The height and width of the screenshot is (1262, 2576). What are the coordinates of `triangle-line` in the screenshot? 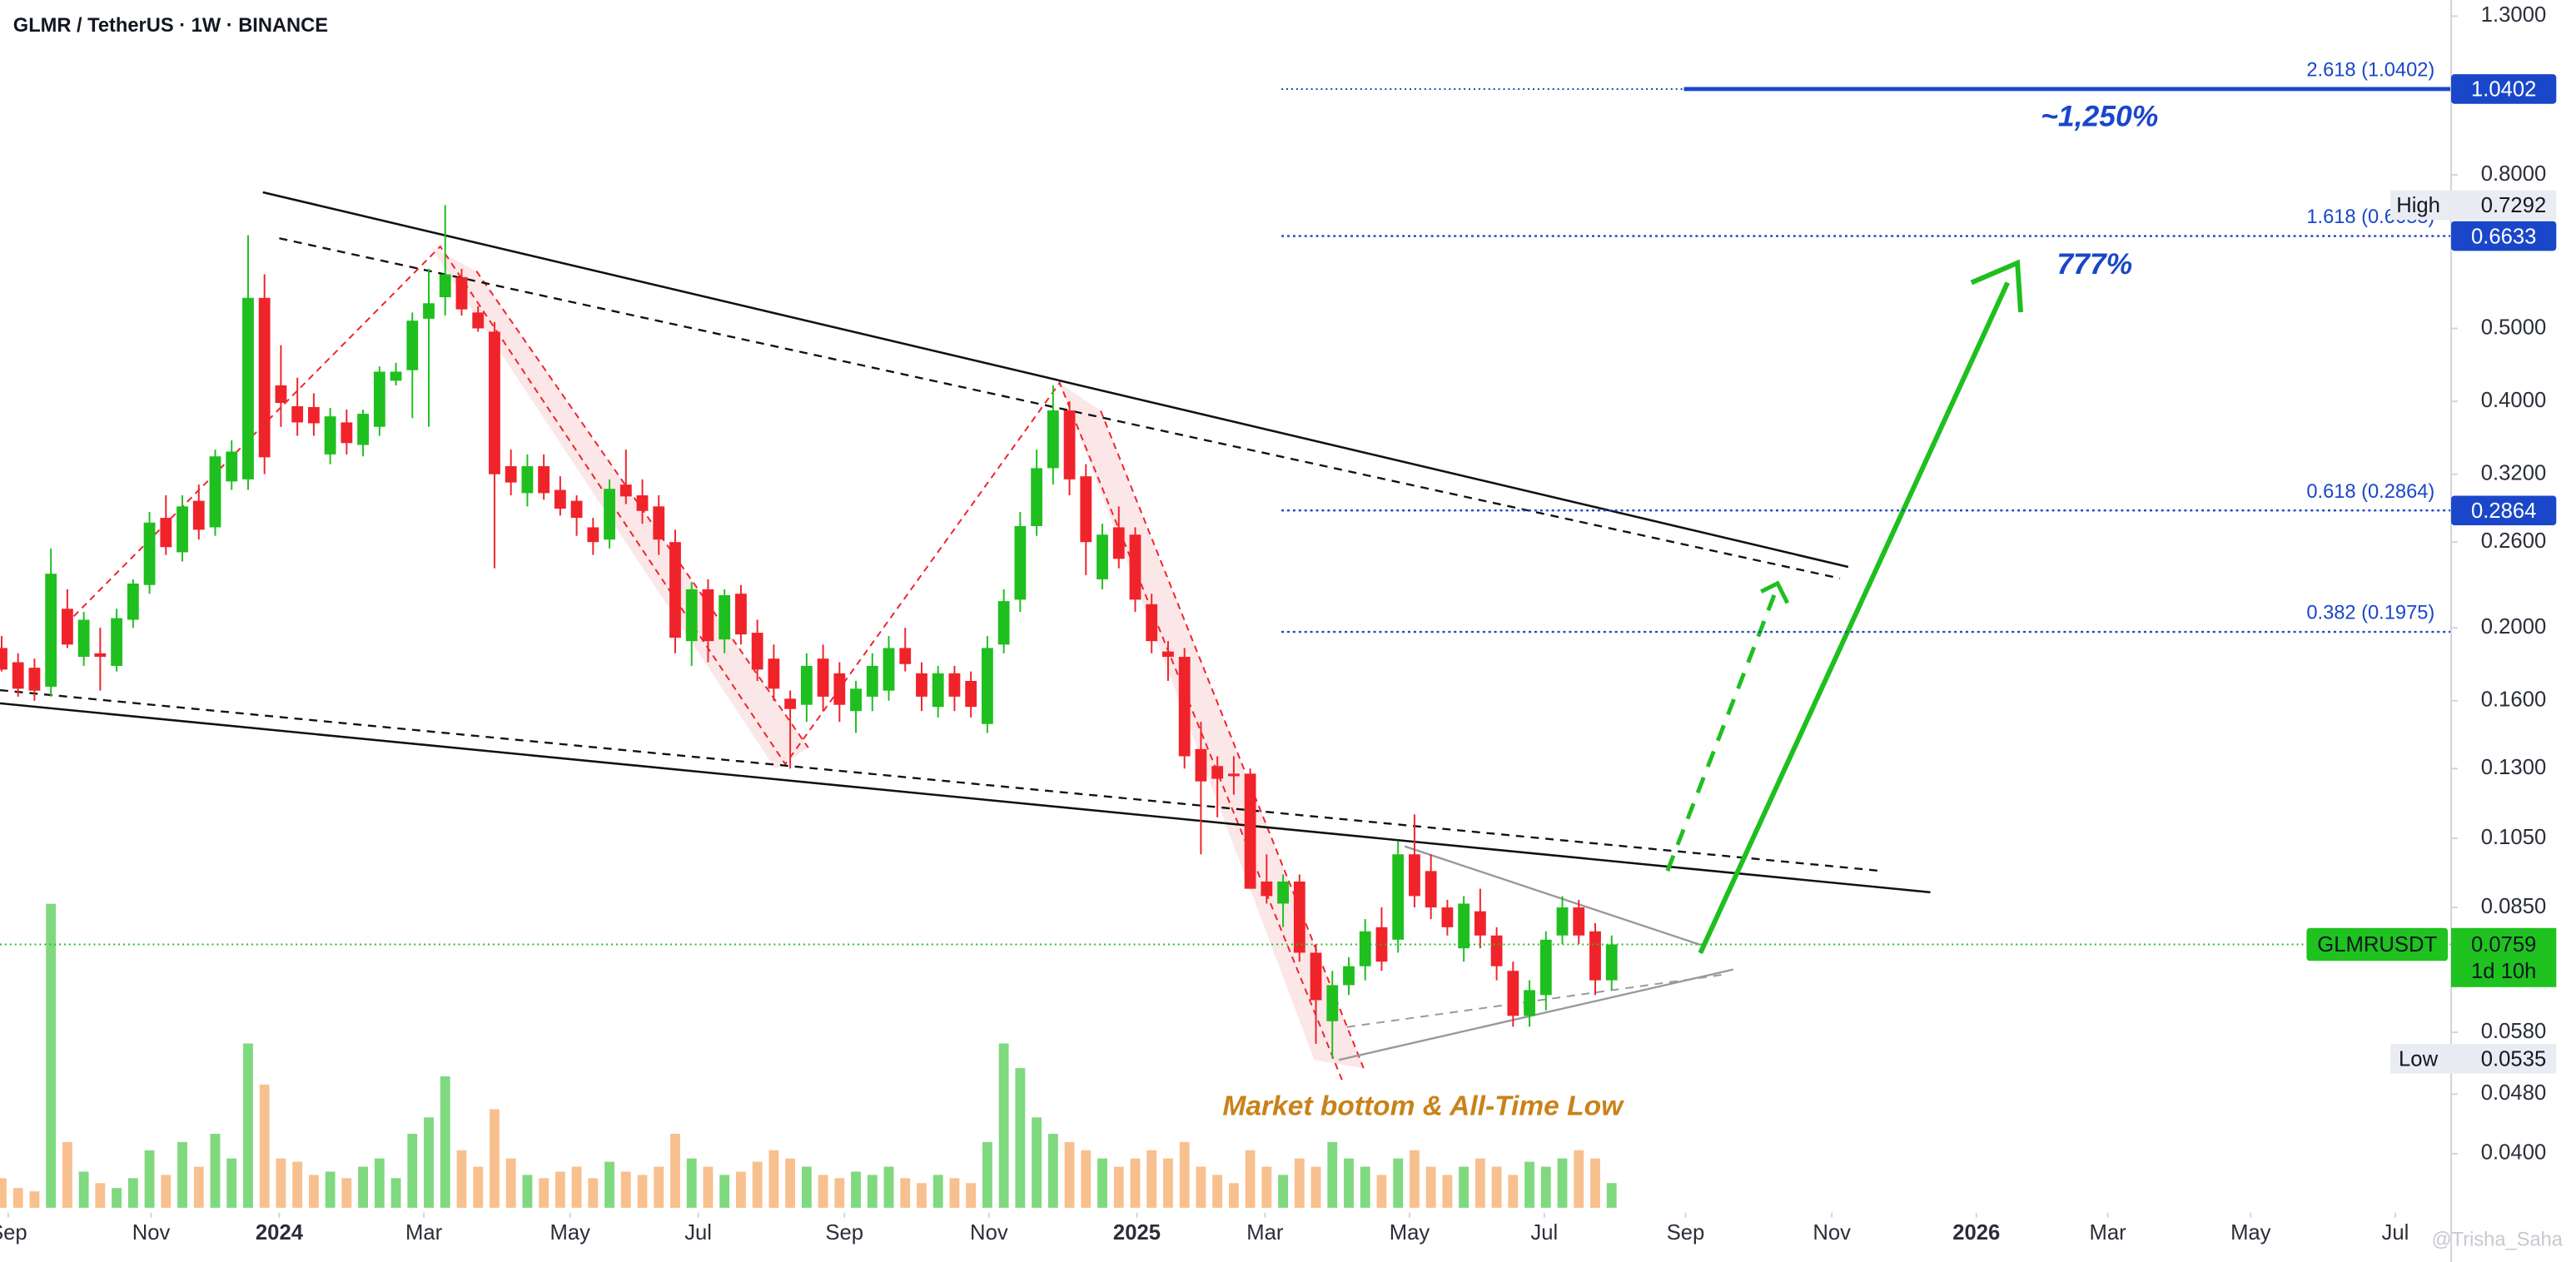 It's located at (1536, 1001).